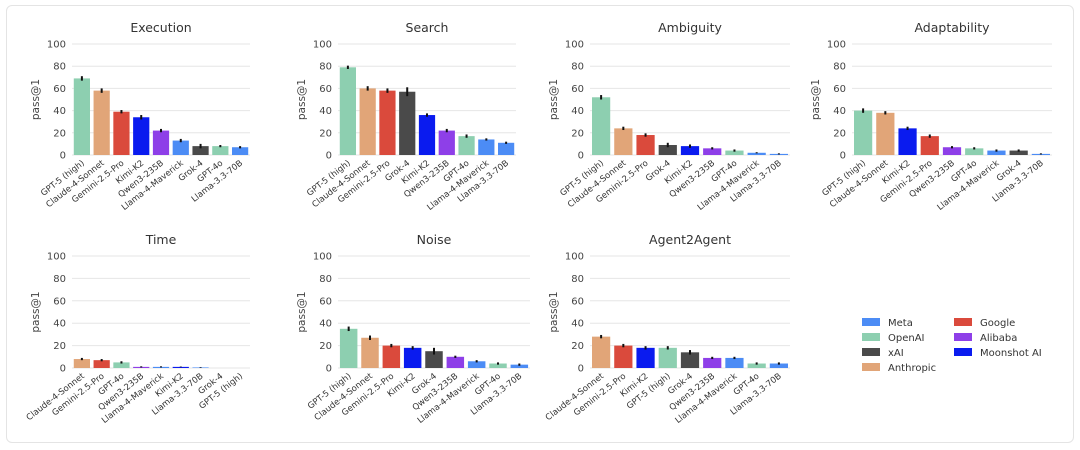  I want to click on legend-label: Moonshot AI, so click(1011, 353).